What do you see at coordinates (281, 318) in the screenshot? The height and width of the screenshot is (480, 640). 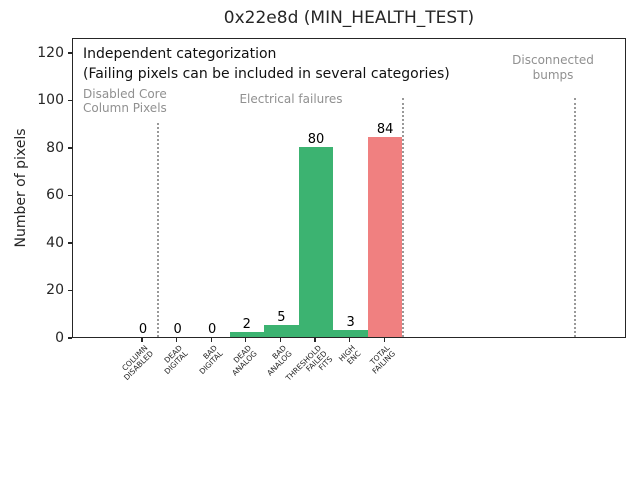 I see `bar-value-label: 5` at bounding box center [281, 318].